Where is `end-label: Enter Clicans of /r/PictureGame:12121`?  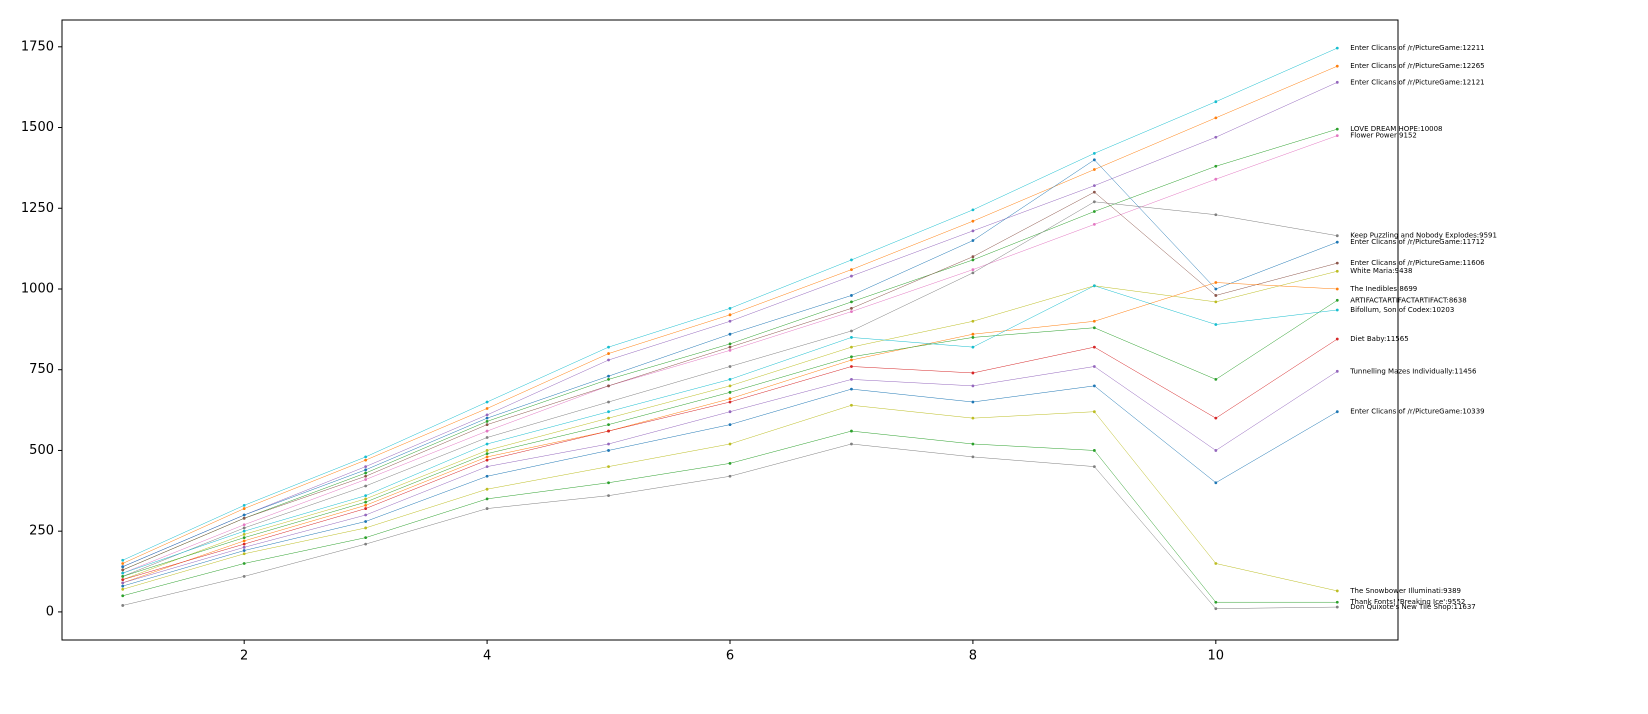 end-label: Enter Clicans of /r/PictureGame:12121 is located at coordinates (1417, 82).